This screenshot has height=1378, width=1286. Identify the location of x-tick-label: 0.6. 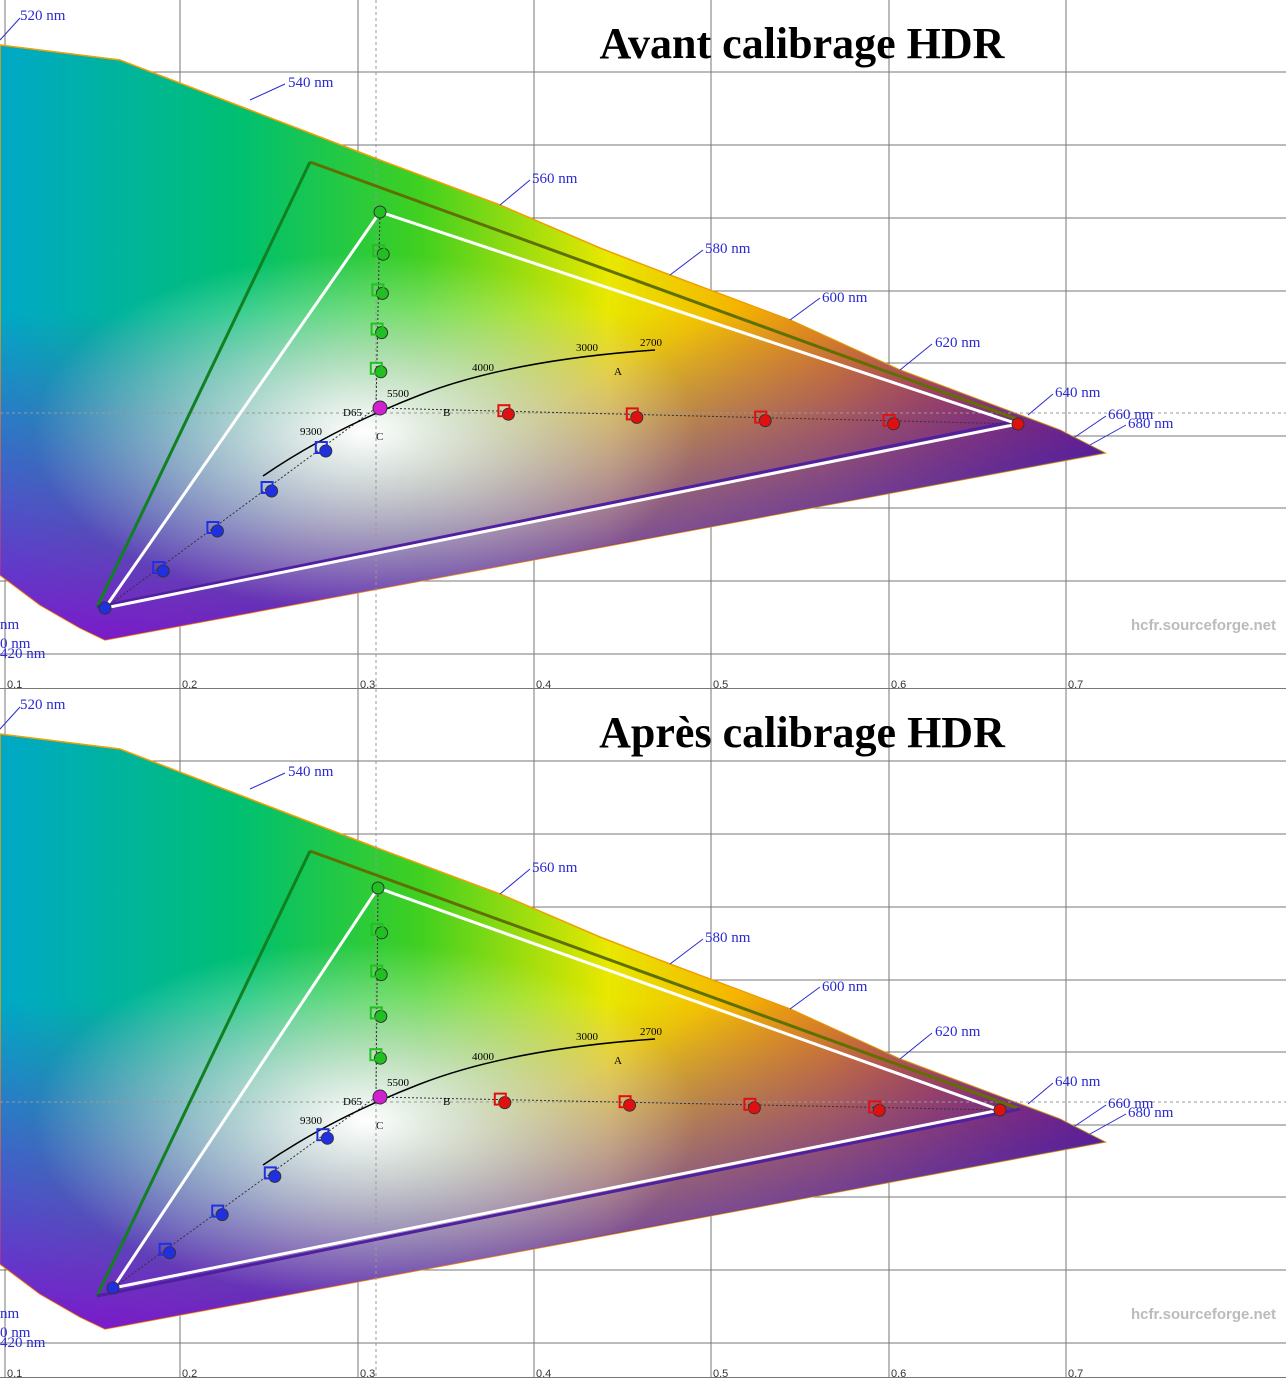
(898, 1373).